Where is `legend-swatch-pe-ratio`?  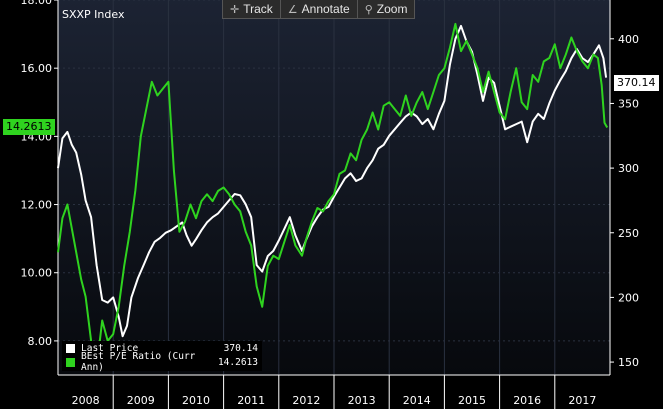
legend-swatch-pe-ratio is located at coordinates (70, 362).